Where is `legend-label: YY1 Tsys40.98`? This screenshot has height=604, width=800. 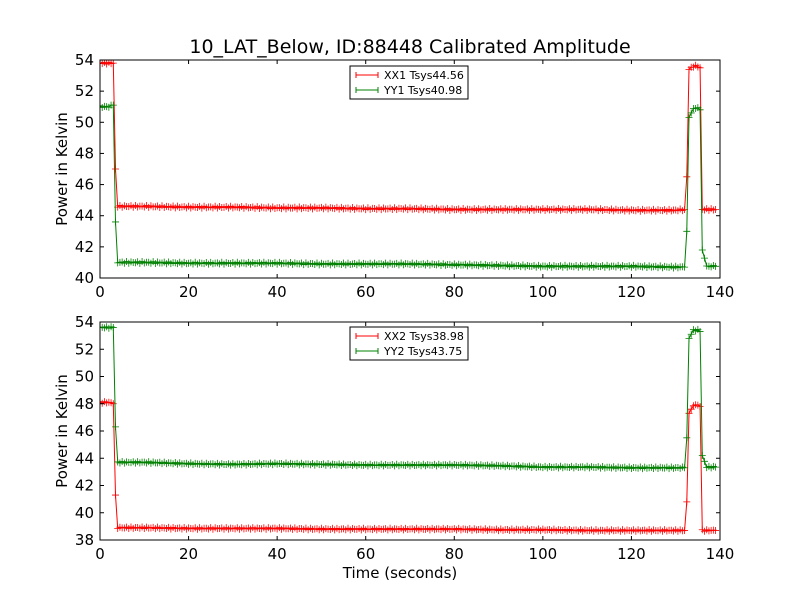 legend-label: YY1 Tsys40.98 is located at coordinates (422, 90).